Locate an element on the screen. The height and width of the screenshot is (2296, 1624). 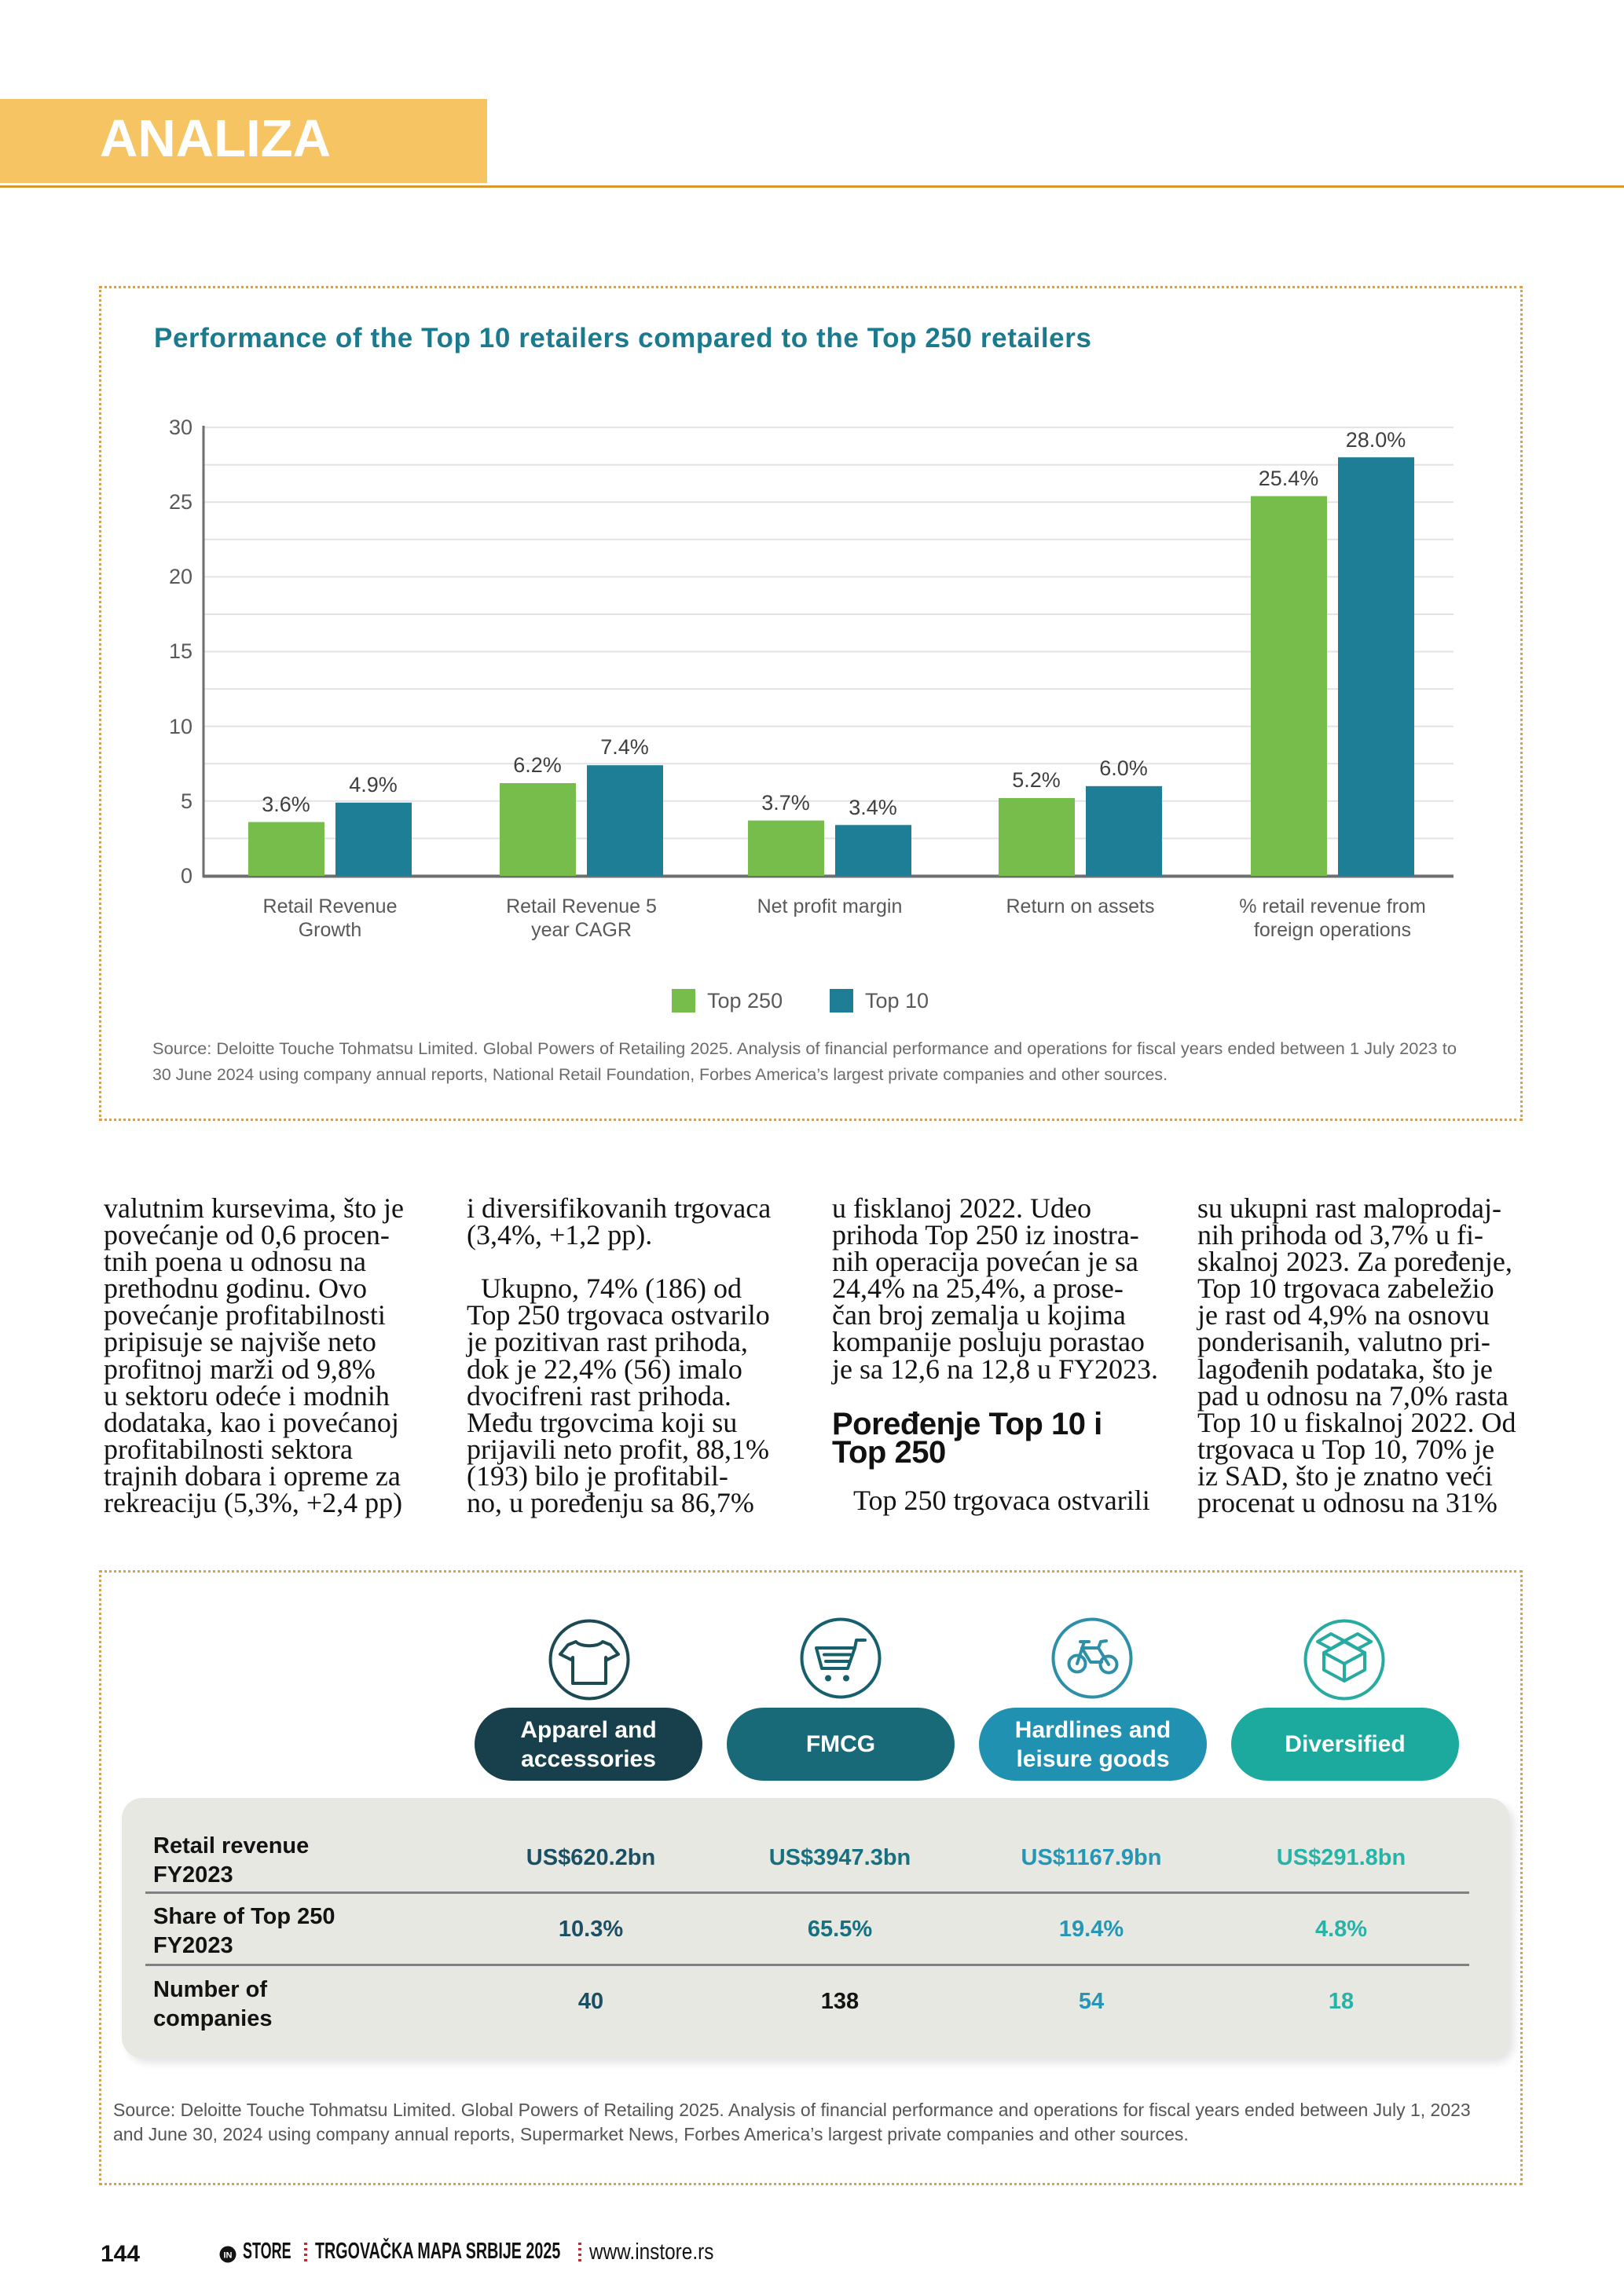
svg-text: 5 is located at coordinates (186, 801).